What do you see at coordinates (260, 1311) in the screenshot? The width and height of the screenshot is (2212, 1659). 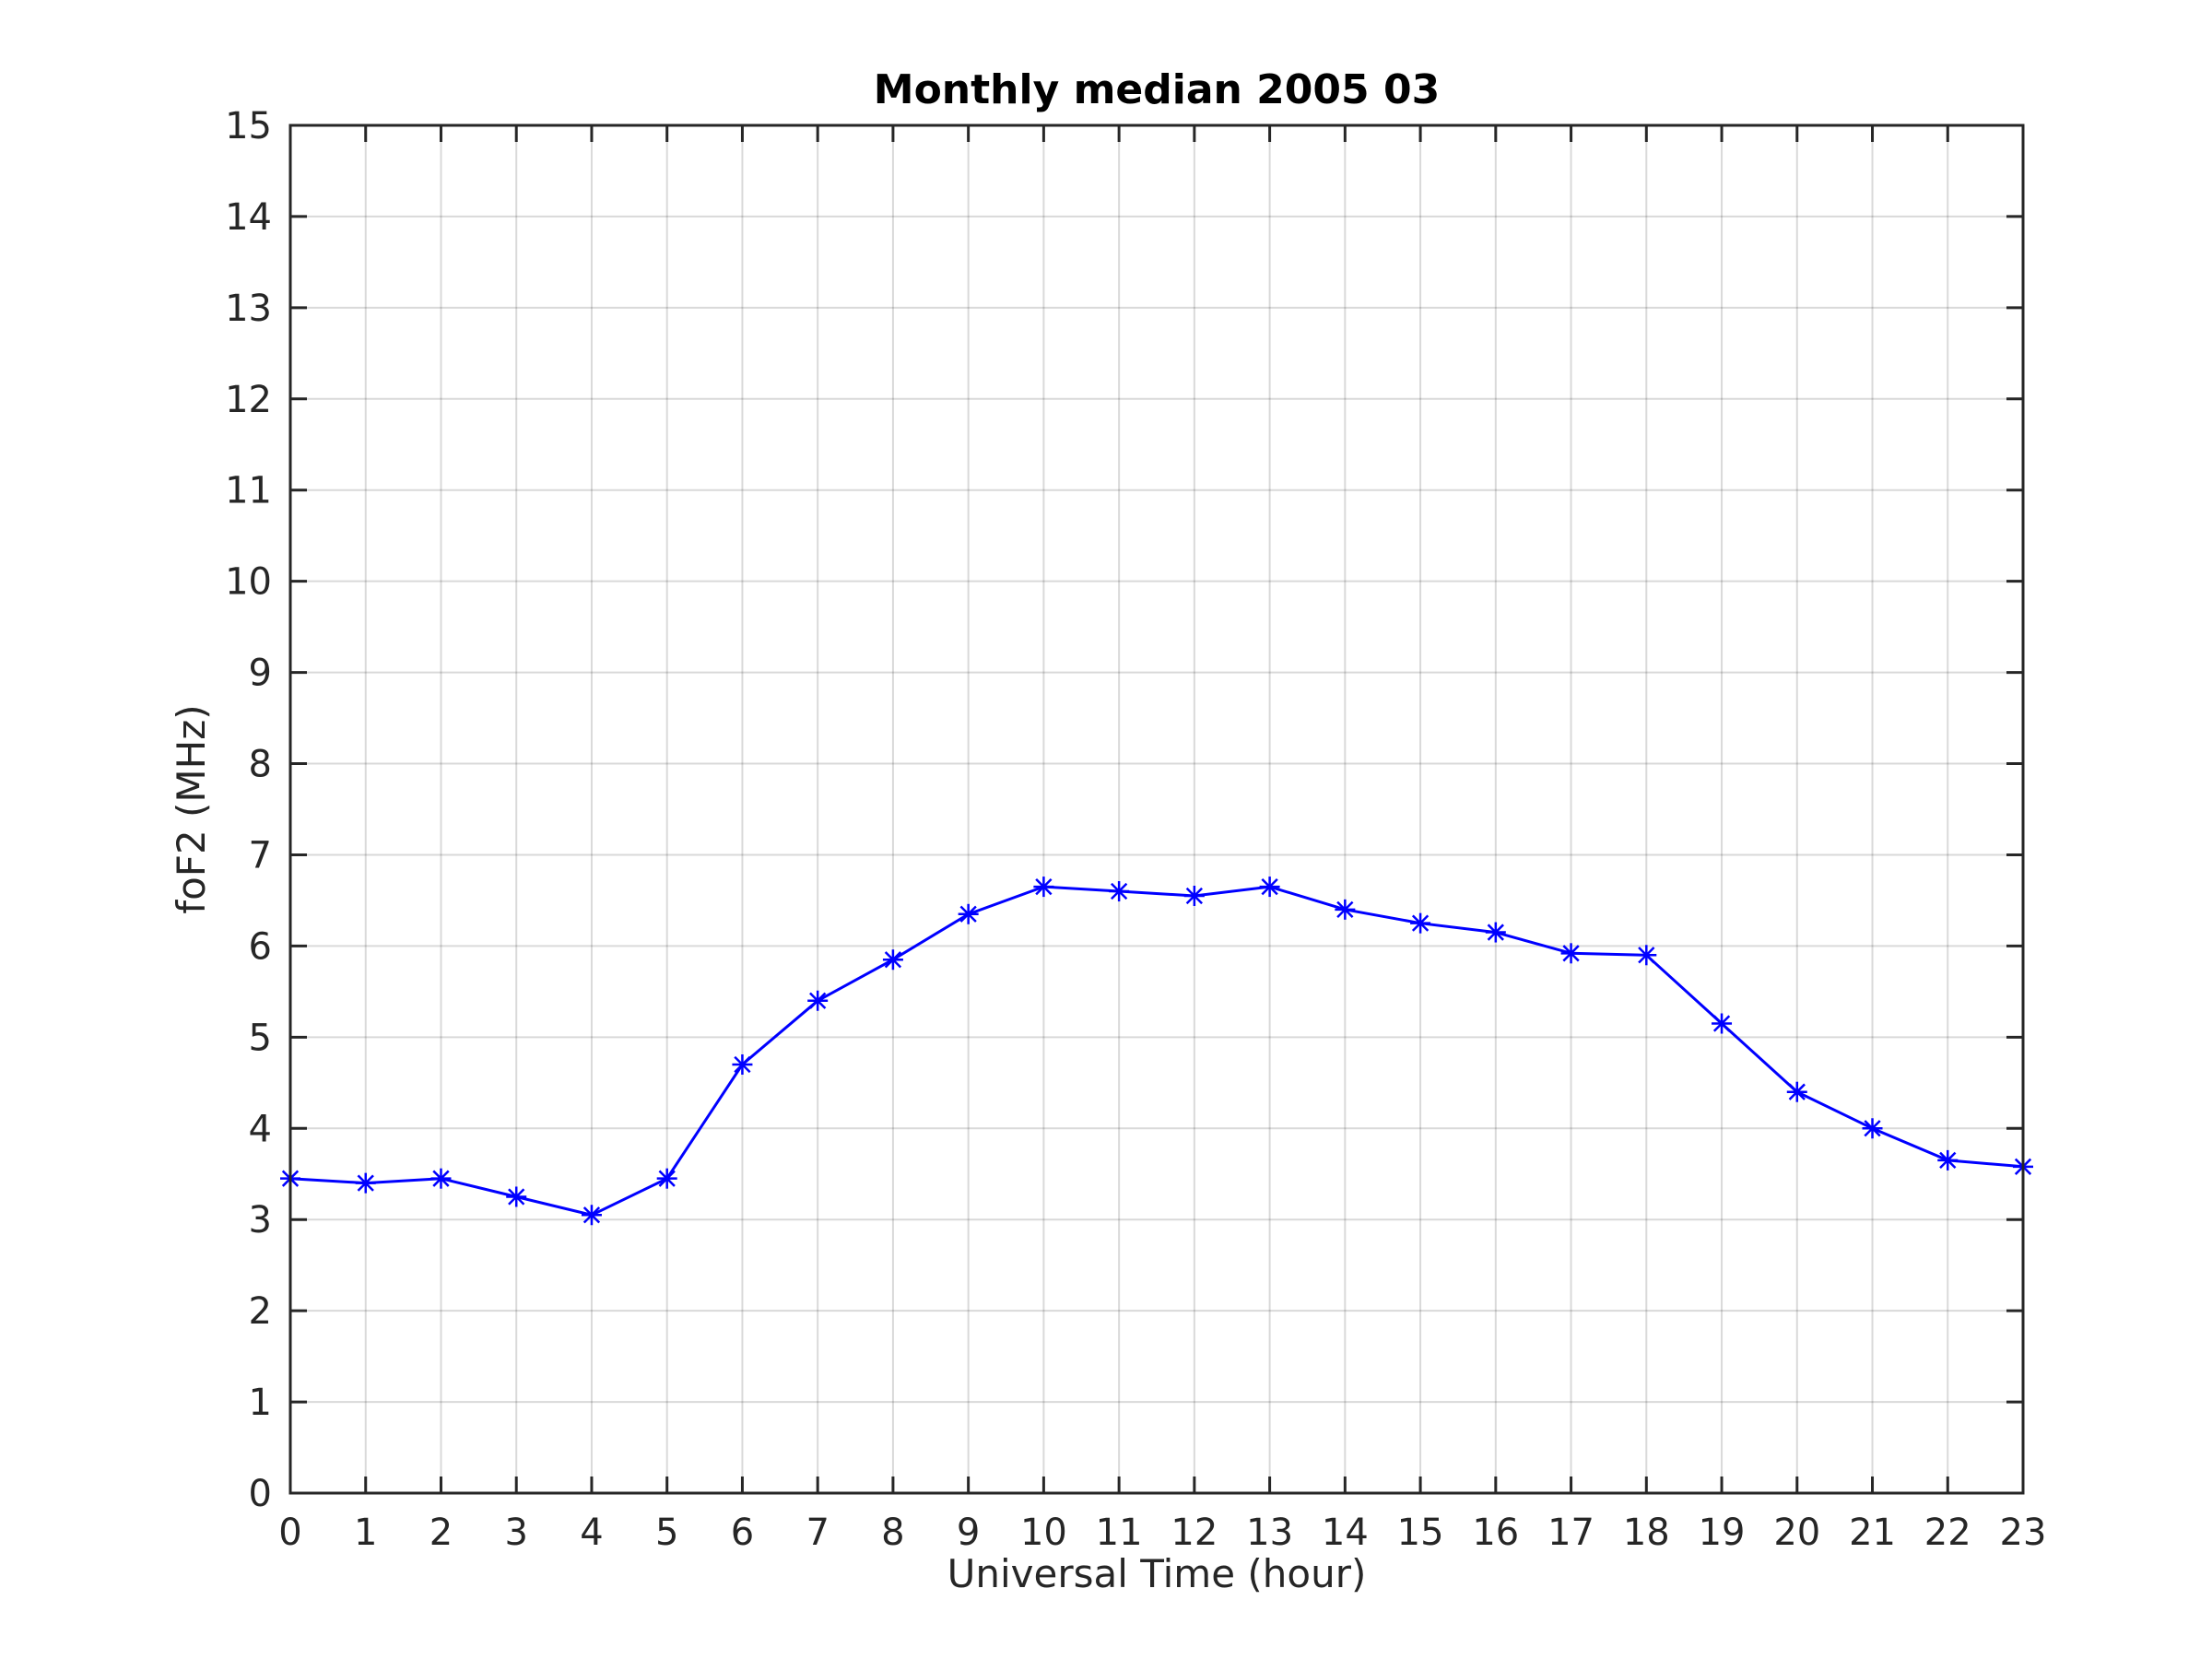 I see `y-tick-label: 2` at bounding box center [260, 1311].